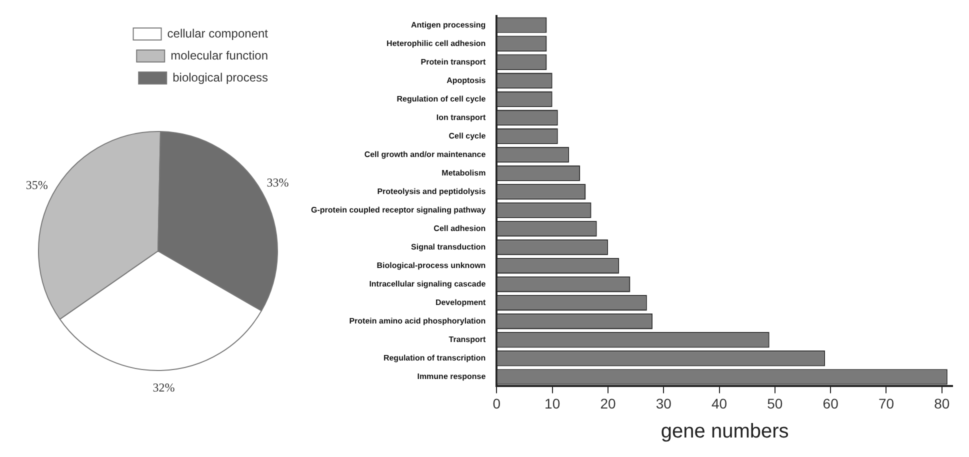 The image size is (969, 457). What do you see at coordinates (417, 321) in the screenshot?
I see `y-tick-label: Protein amino acid phosphorylation` at bounding box center [417, 321].